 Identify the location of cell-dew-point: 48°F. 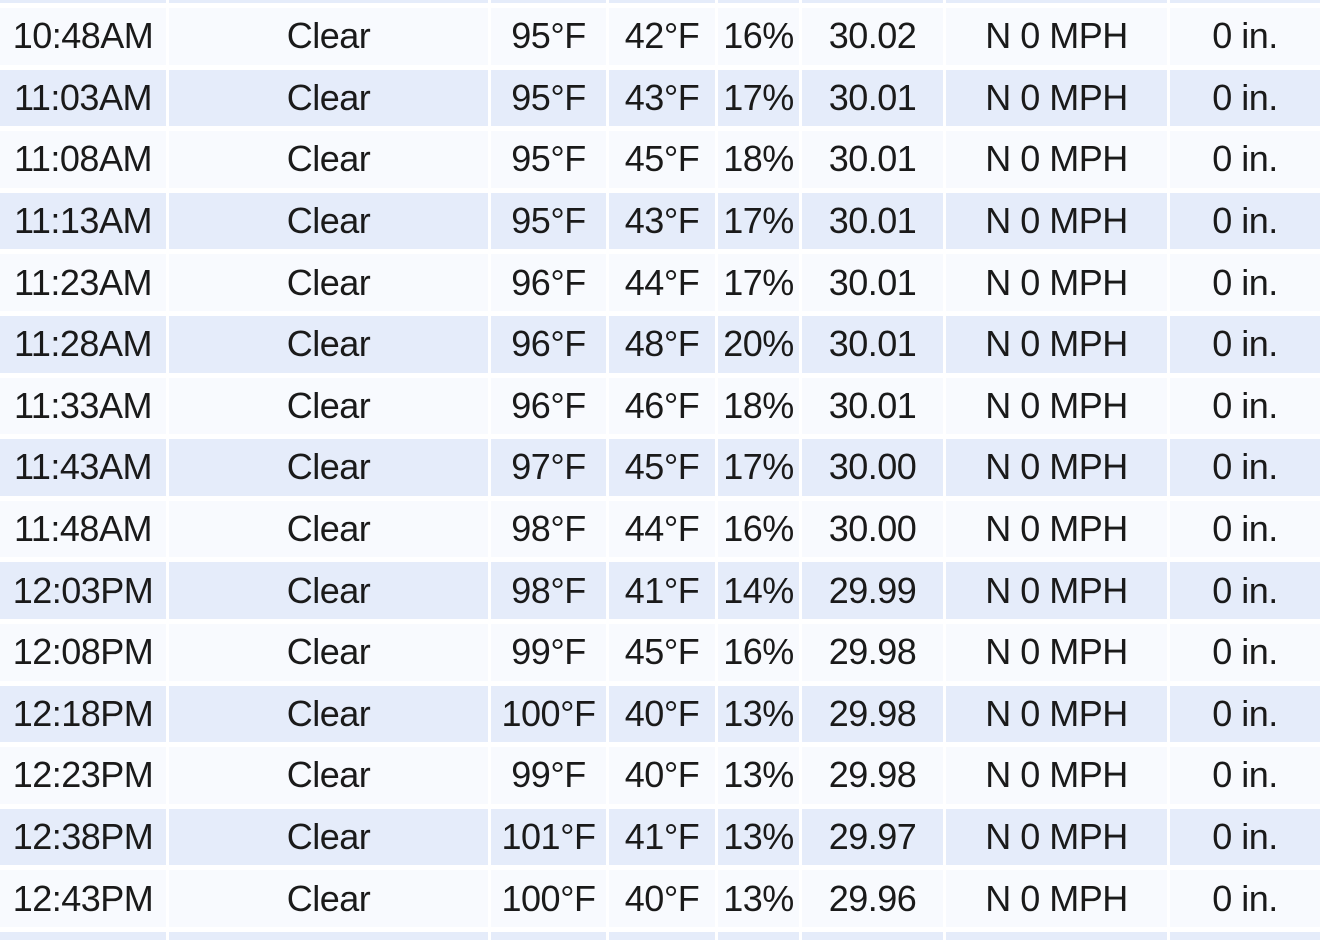
(662, 344).